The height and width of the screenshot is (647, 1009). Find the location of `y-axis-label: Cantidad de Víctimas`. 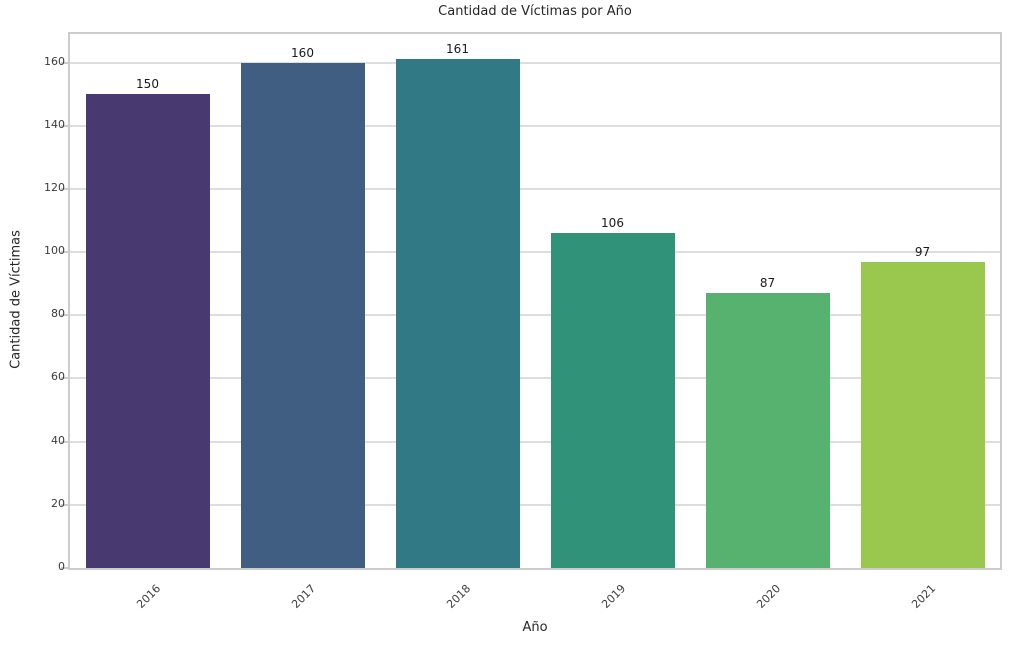

y-axis-label: Cantidad de Víctimas is located at coordinates (16, 299).